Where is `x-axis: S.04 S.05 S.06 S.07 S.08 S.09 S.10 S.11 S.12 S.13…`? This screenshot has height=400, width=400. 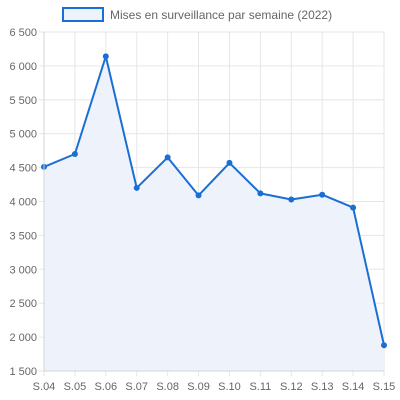 x-axis: S.04 S.05 S.06 S.07 S.08 S.09 S.10 S.11 S.12 S.13… is located at coordinates (214, 381).